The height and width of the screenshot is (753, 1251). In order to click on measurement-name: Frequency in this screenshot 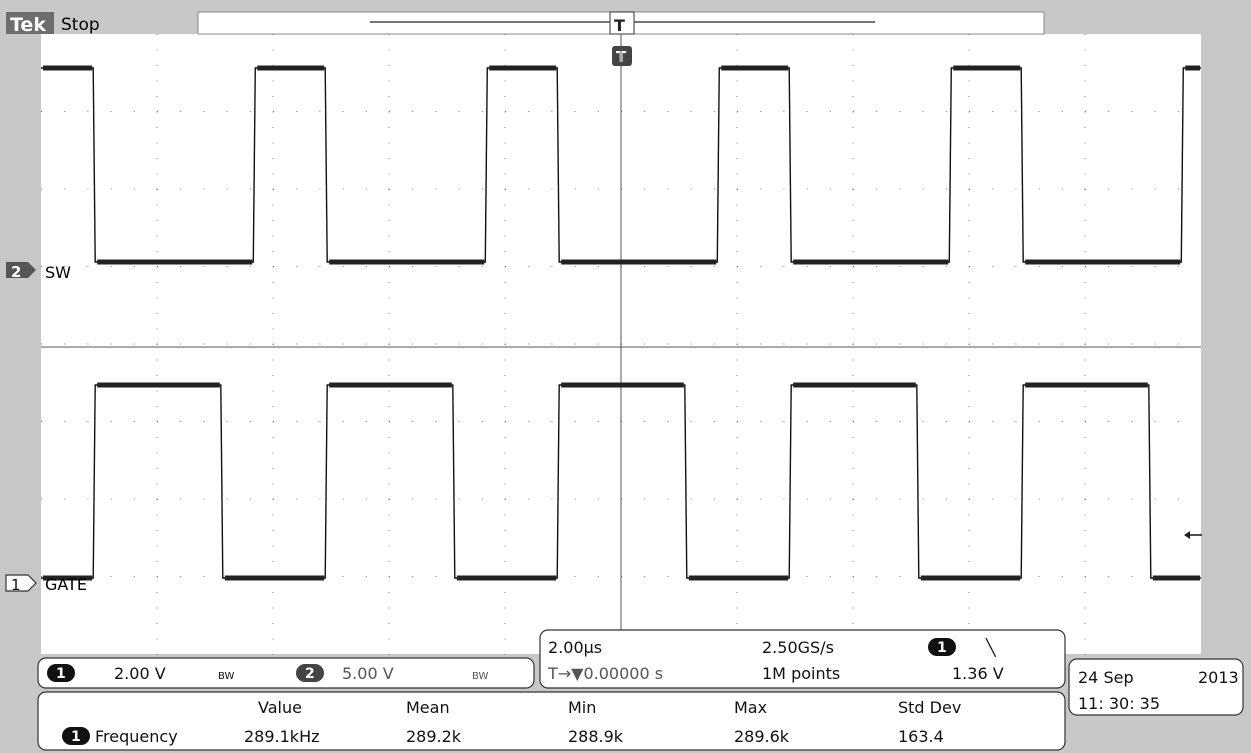, I will do `click(136, 736)`.